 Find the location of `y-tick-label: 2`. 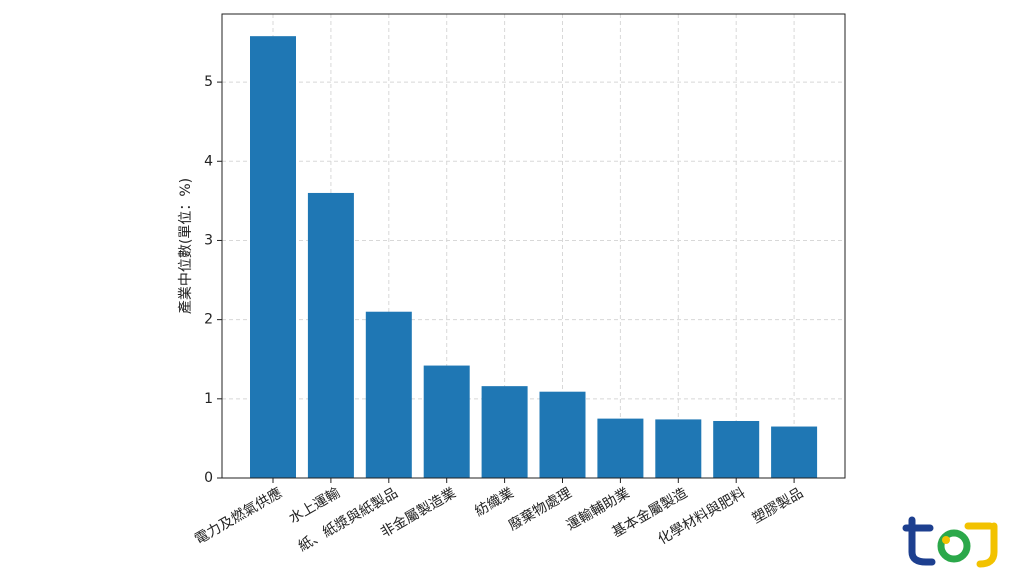

y-tick-label: 2 is located at coordinates (208, 320).